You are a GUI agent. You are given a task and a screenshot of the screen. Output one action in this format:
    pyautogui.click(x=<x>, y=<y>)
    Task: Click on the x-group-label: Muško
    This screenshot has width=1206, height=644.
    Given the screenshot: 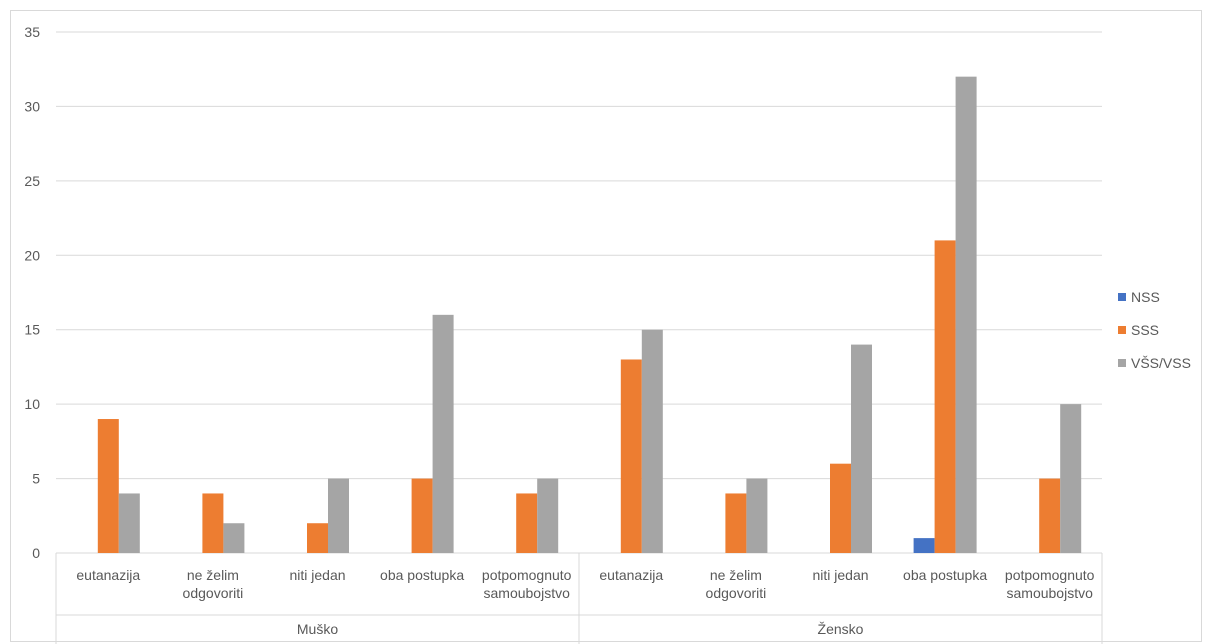 What is the action you would take?
    pyautogui.click(x=317, y=629)
    